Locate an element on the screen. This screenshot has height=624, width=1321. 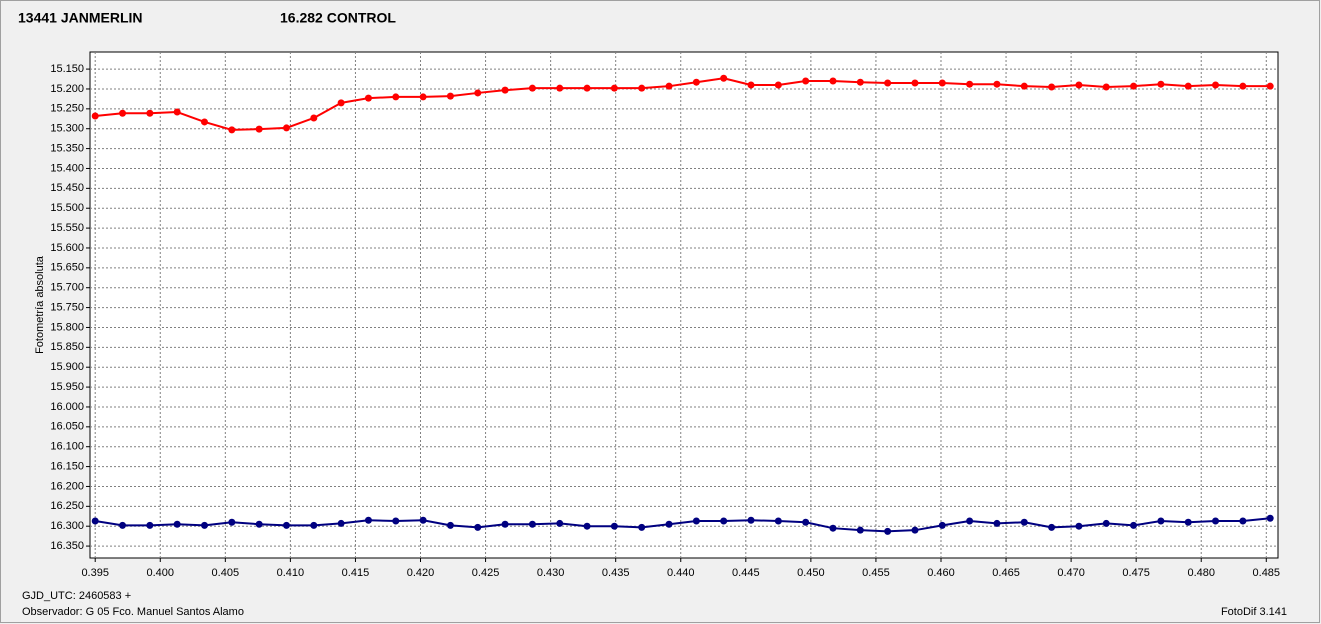
footer-date: GJD_UTC: 2460583 + is located at coordinates (76, 596).